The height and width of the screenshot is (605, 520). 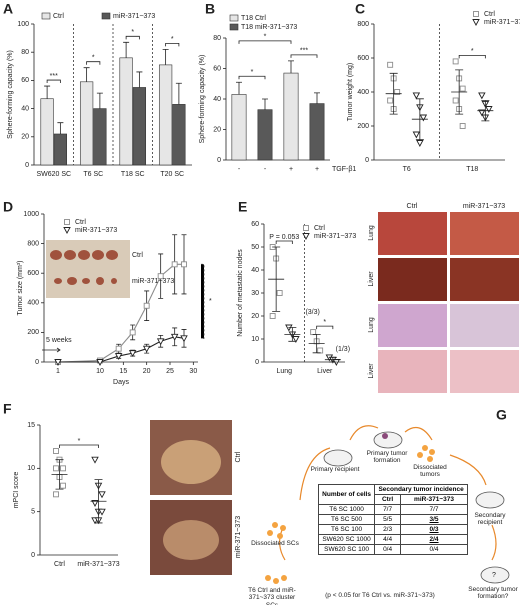 I want to click on y-tick-label: 20, so click(x=217, y=129).